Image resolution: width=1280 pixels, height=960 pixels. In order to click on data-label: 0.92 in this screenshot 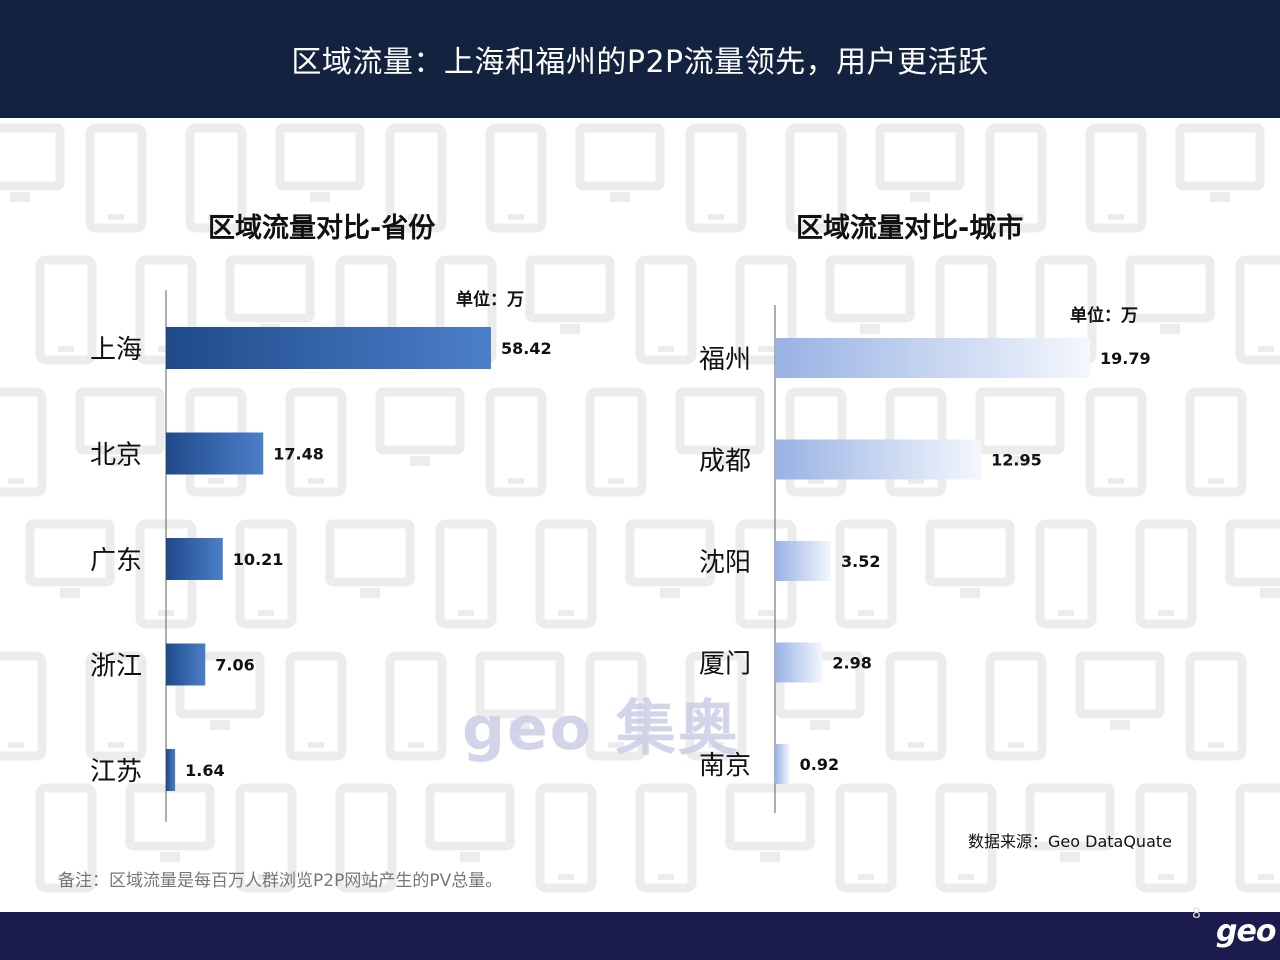, I will do `click(819, 764)`.